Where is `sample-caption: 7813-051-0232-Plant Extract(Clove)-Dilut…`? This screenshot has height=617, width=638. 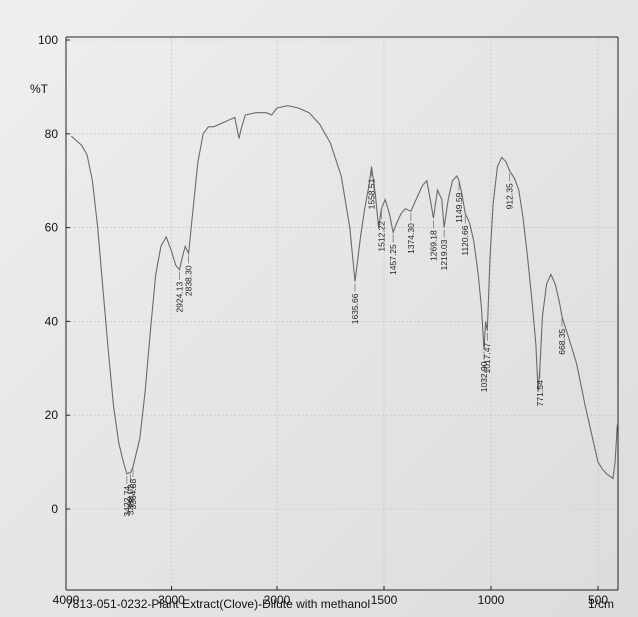
sample-caption: 7813-051-0232-Plant Extract(Clove)-Dilut… is located at coordinates (218, 604).